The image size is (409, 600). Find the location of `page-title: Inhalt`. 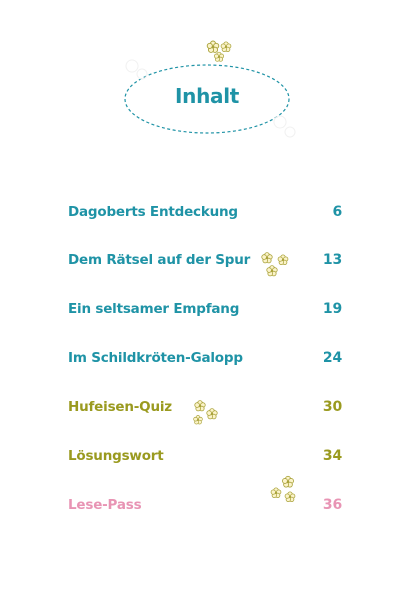

page-title: Inhalt is located at coordinates (207, 96).